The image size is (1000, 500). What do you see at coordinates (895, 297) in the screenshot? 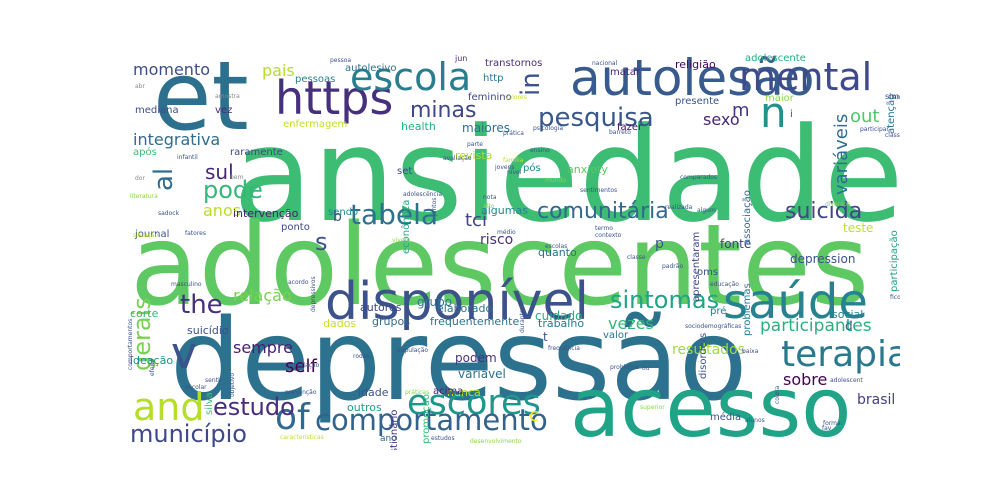
I see `word-fico: fico` at bounding box center [895, 297].